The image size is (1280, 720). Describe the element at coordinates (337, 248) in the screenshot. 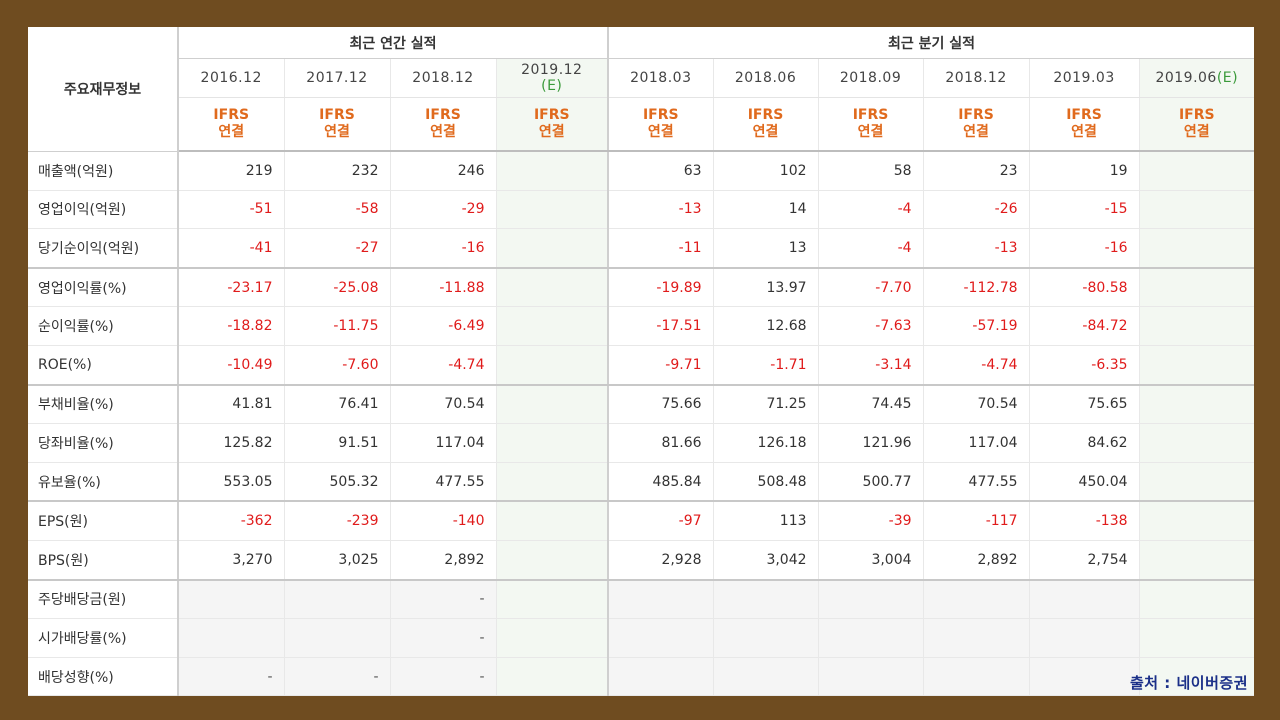

I see `table-cell: -27` at that location.